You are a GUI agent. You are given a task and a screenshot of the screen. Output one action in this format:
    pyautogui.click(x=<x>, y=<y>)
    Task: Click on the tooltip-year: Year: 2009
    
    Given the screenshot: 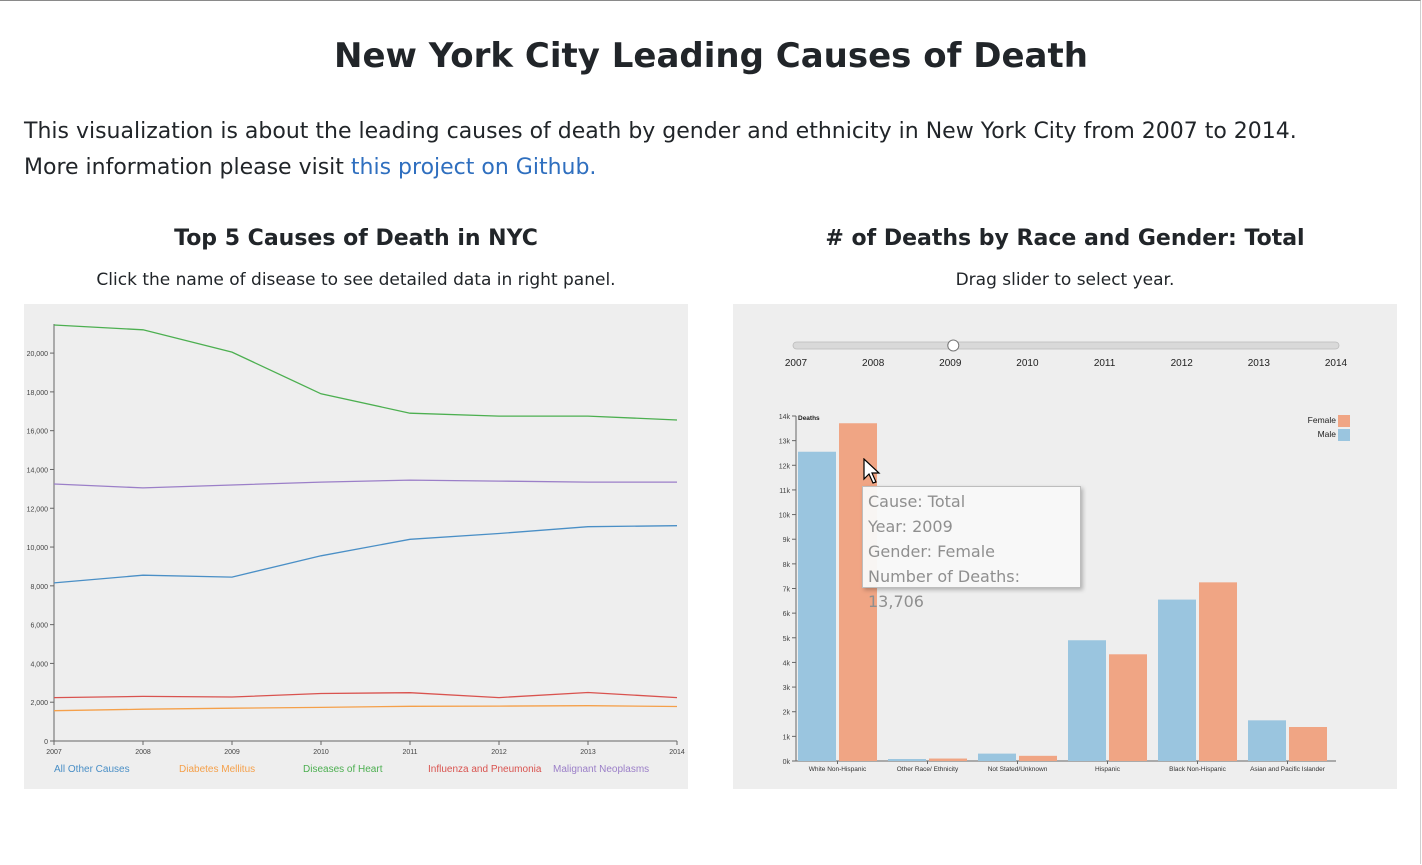 What is the action you would take?
    pyautogui.click(x=910, y=526)
    